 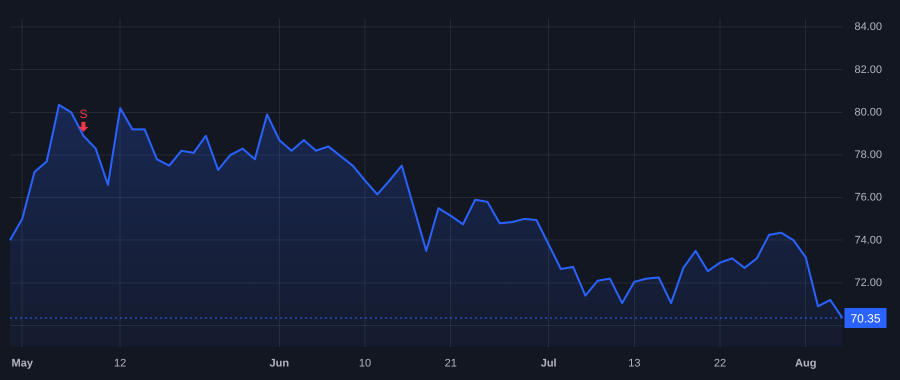 I want to click on y-tick-label: 78.00, so click(x=868, y=155).